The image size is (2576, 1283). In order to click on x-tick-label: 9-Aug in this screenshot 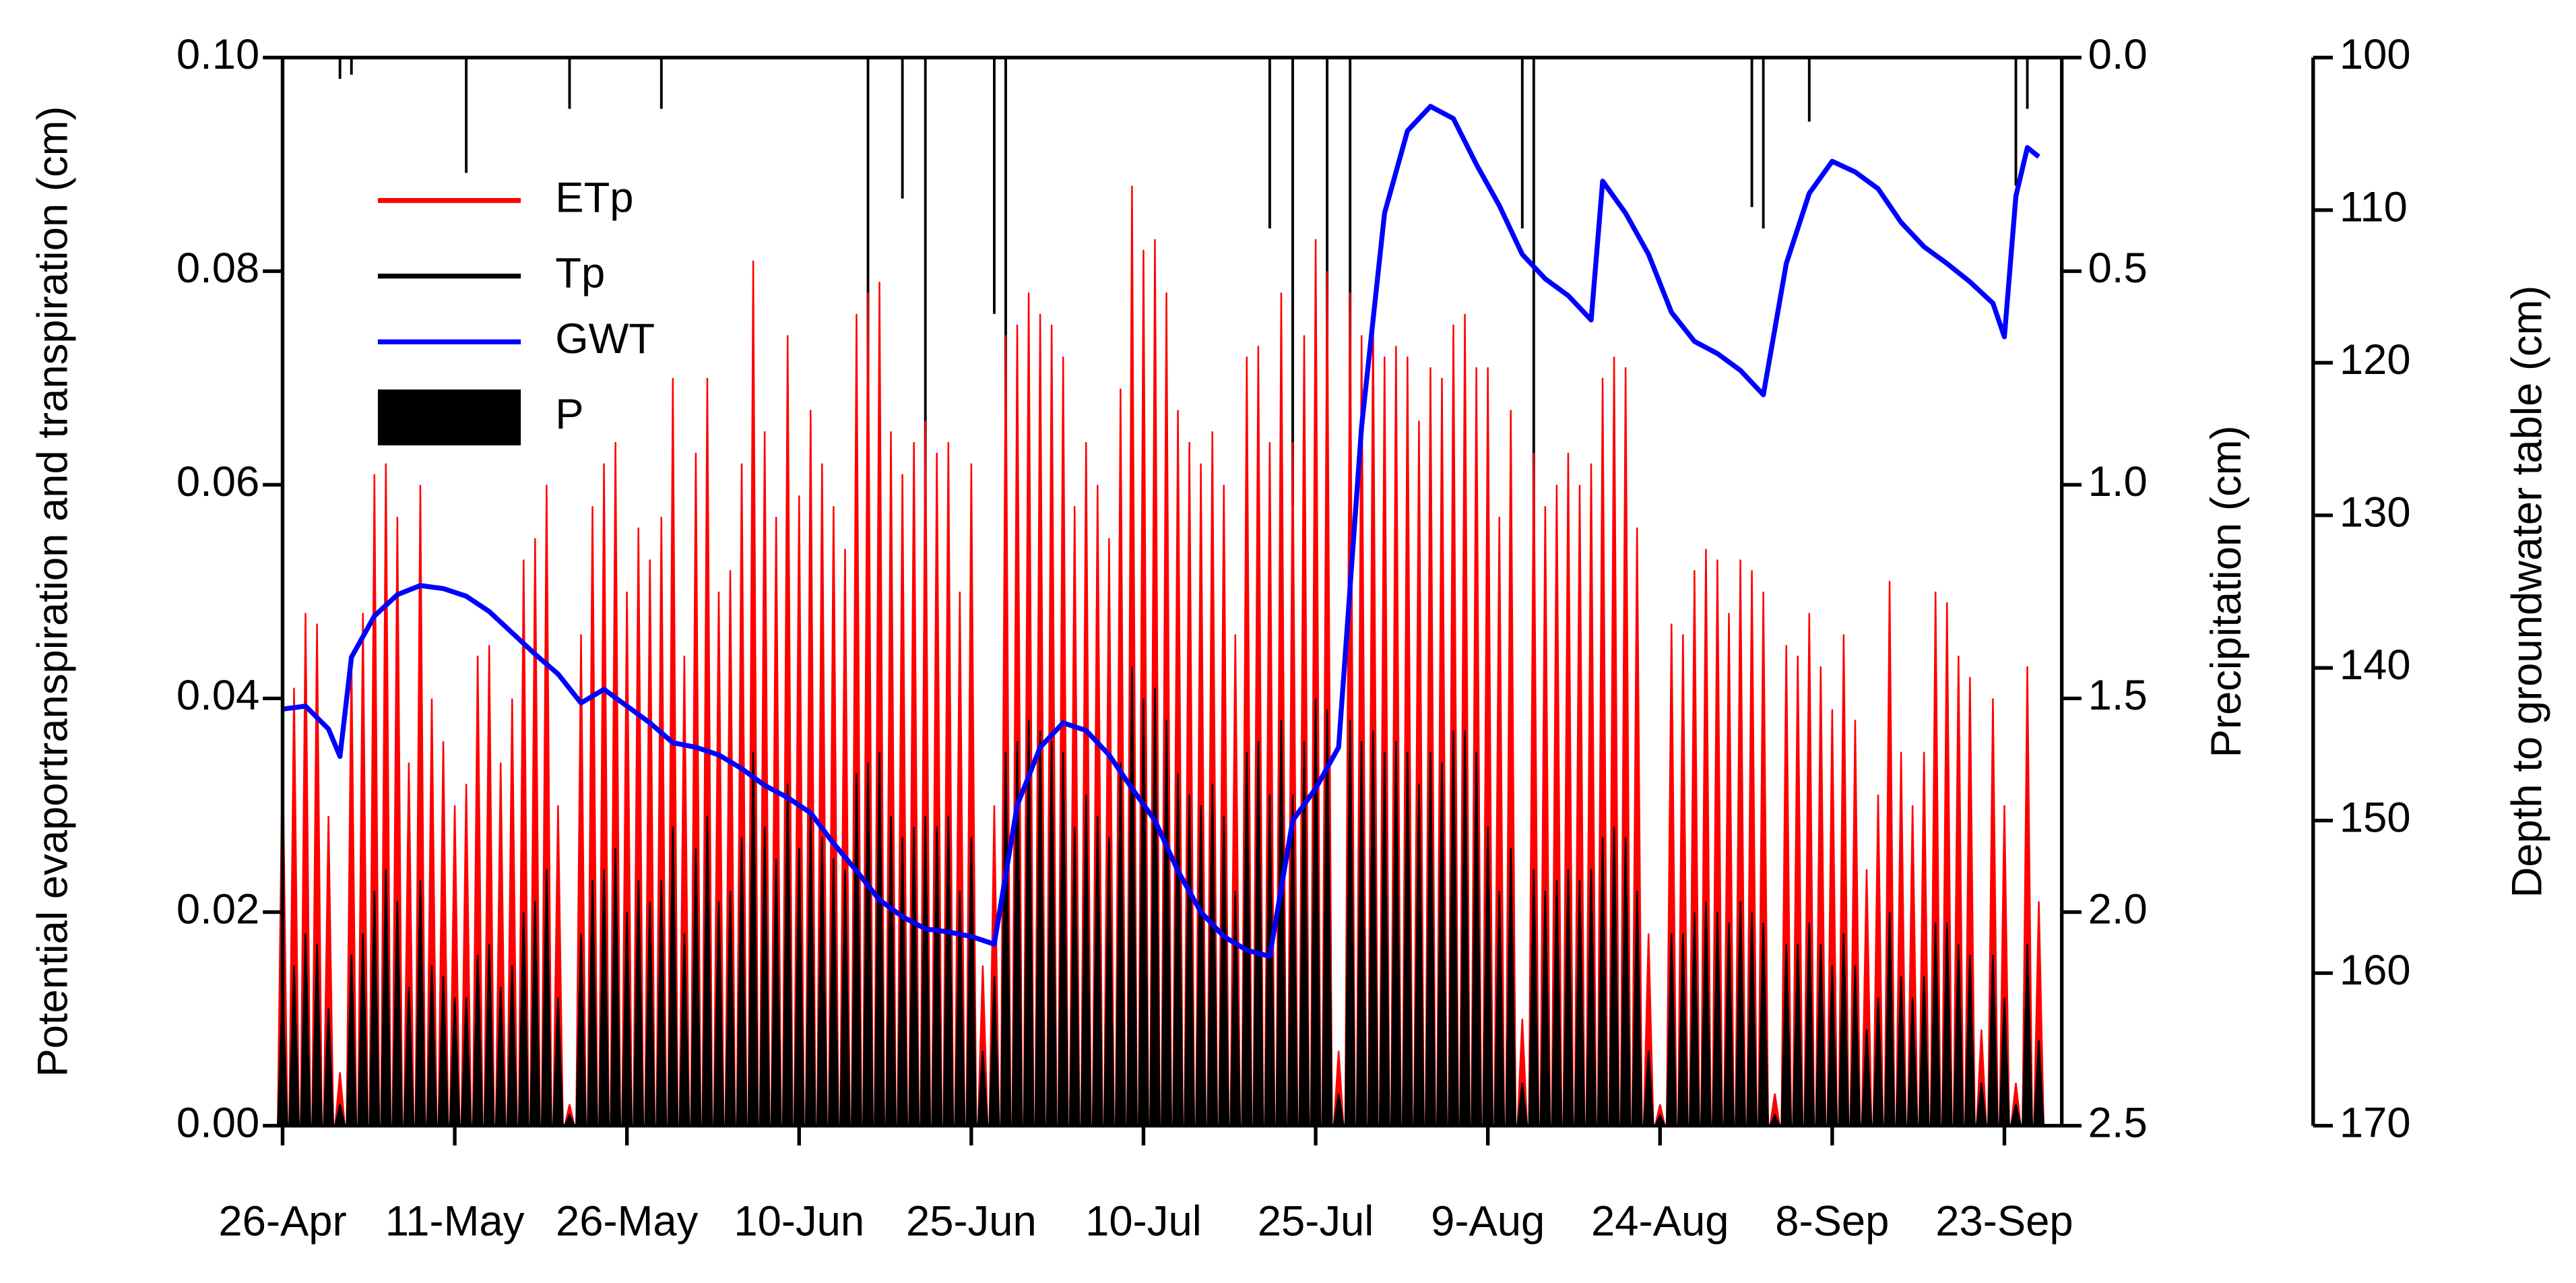, I will do `click(1488, 1221)`.